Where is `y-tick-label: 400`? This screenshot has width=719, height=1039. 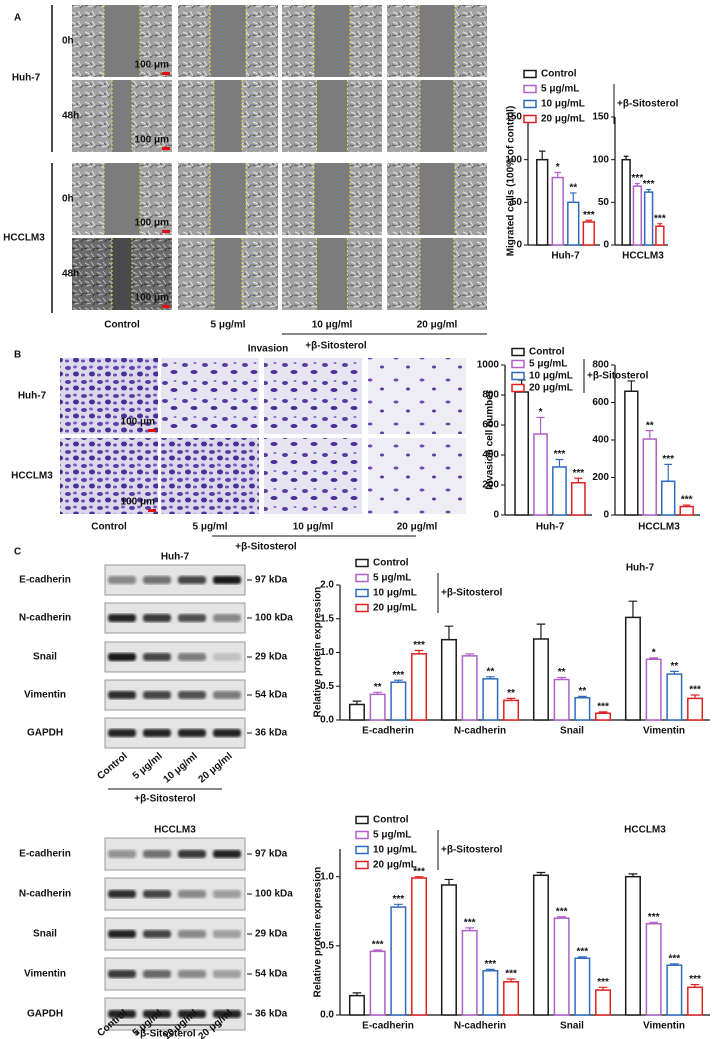 y-tick-label: 400 is located at coordinates (600, 440).